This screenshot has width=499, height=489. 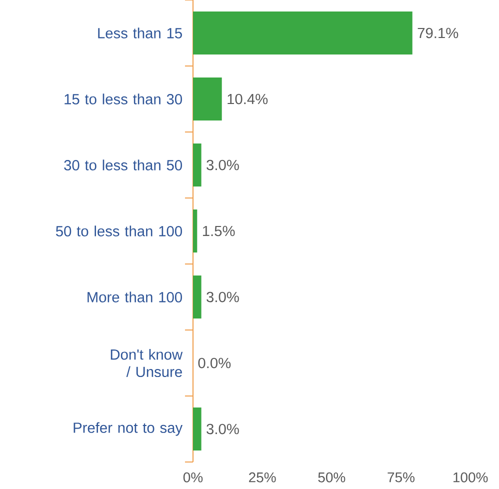 I want to click on y-tick-label: 30 to less than 50, so click(x=123, y=165).